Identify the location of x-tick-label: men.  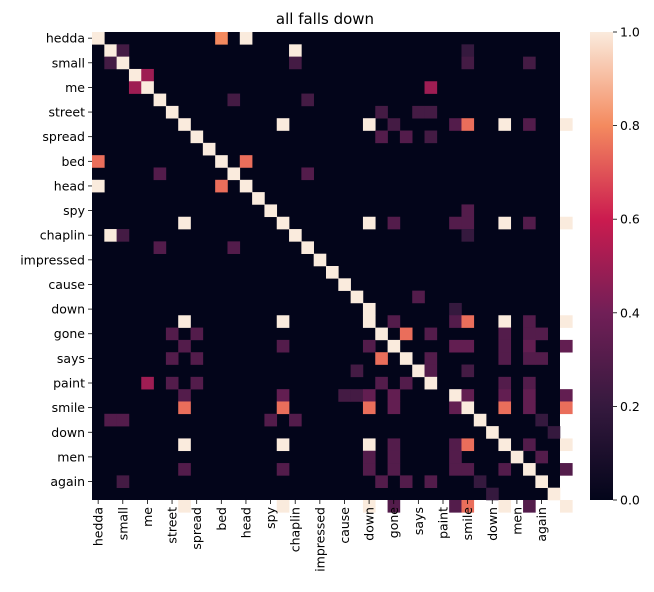
(516, 521).